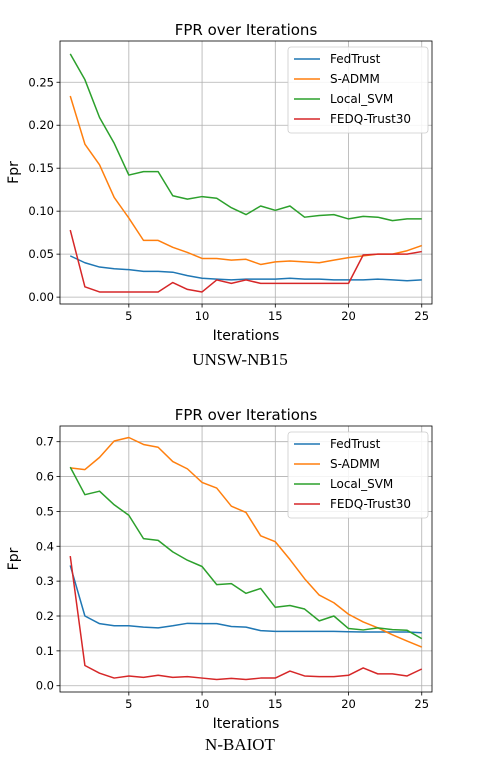  What do you see at coordinates (41, 297) in the screenshot?
I see `y-tick-label: 0.00` at bounding box center [41, 297].